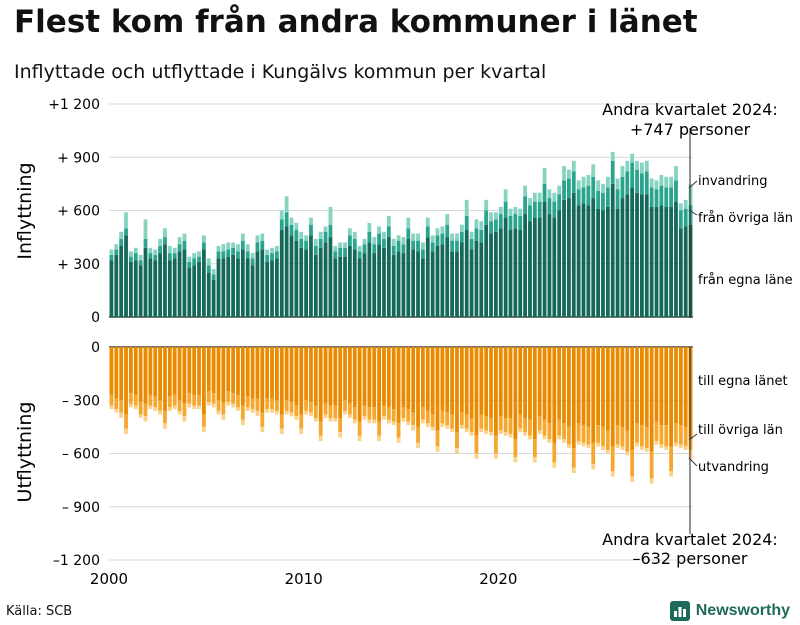 The image size is (800, 625). Describe the element at coordinates (452, 381) in the screenshot. I see `bar-out-s0-q70` at that location.